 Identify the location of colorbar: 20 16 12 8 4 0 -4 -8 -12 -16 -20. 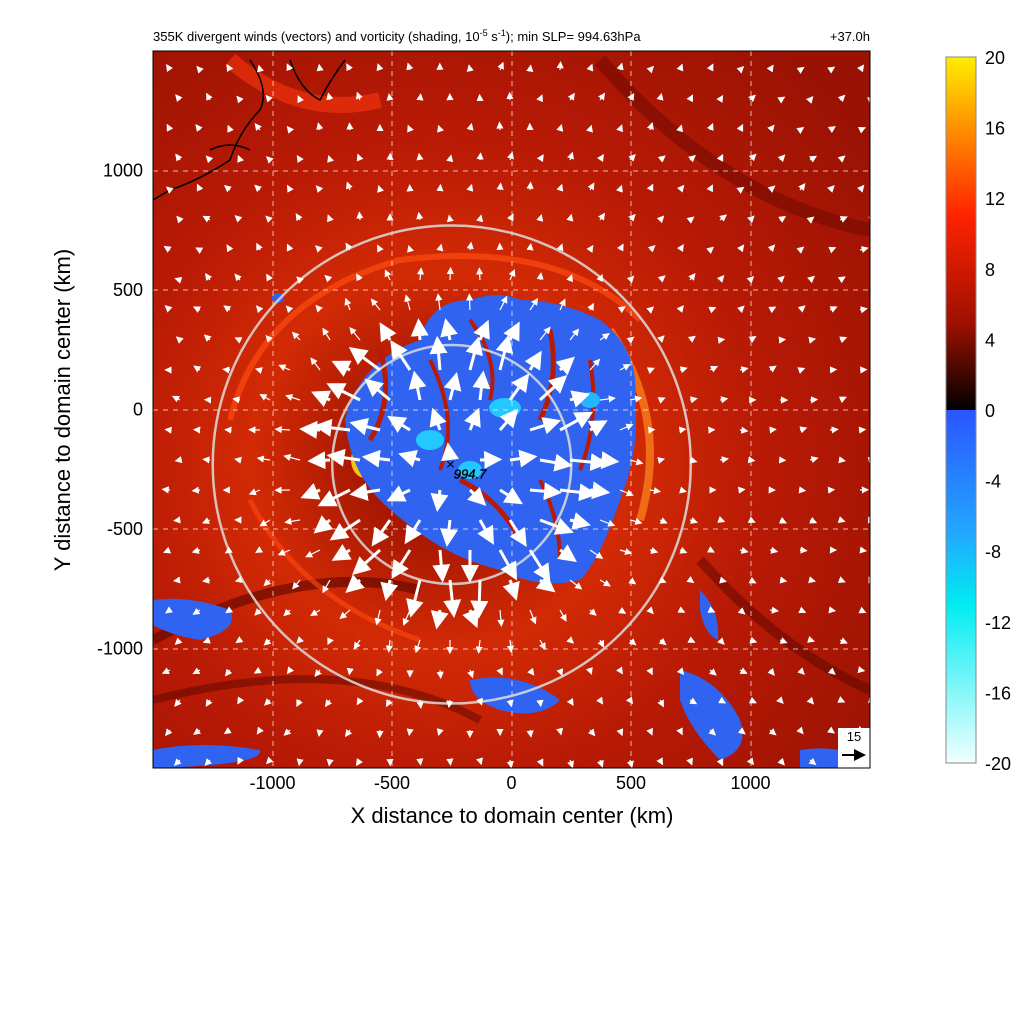
(978, 411).